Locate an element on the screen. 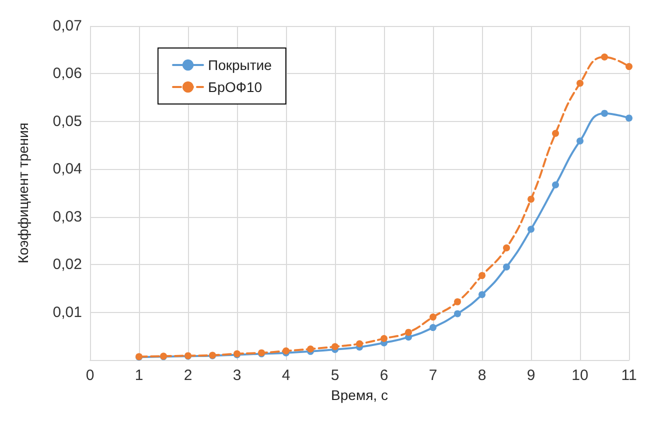 The height and width of the screenshot is (426, 649). y-tick-label: 0,07 is located at coordinates (67, 26).